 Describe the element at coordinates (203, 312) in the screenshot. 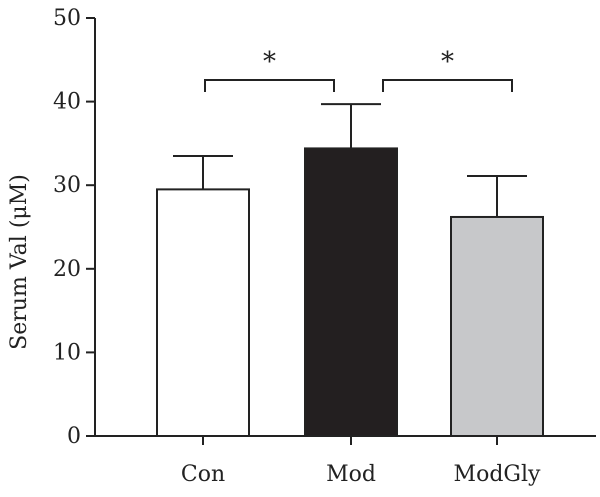

I see `bar-con` at that location.